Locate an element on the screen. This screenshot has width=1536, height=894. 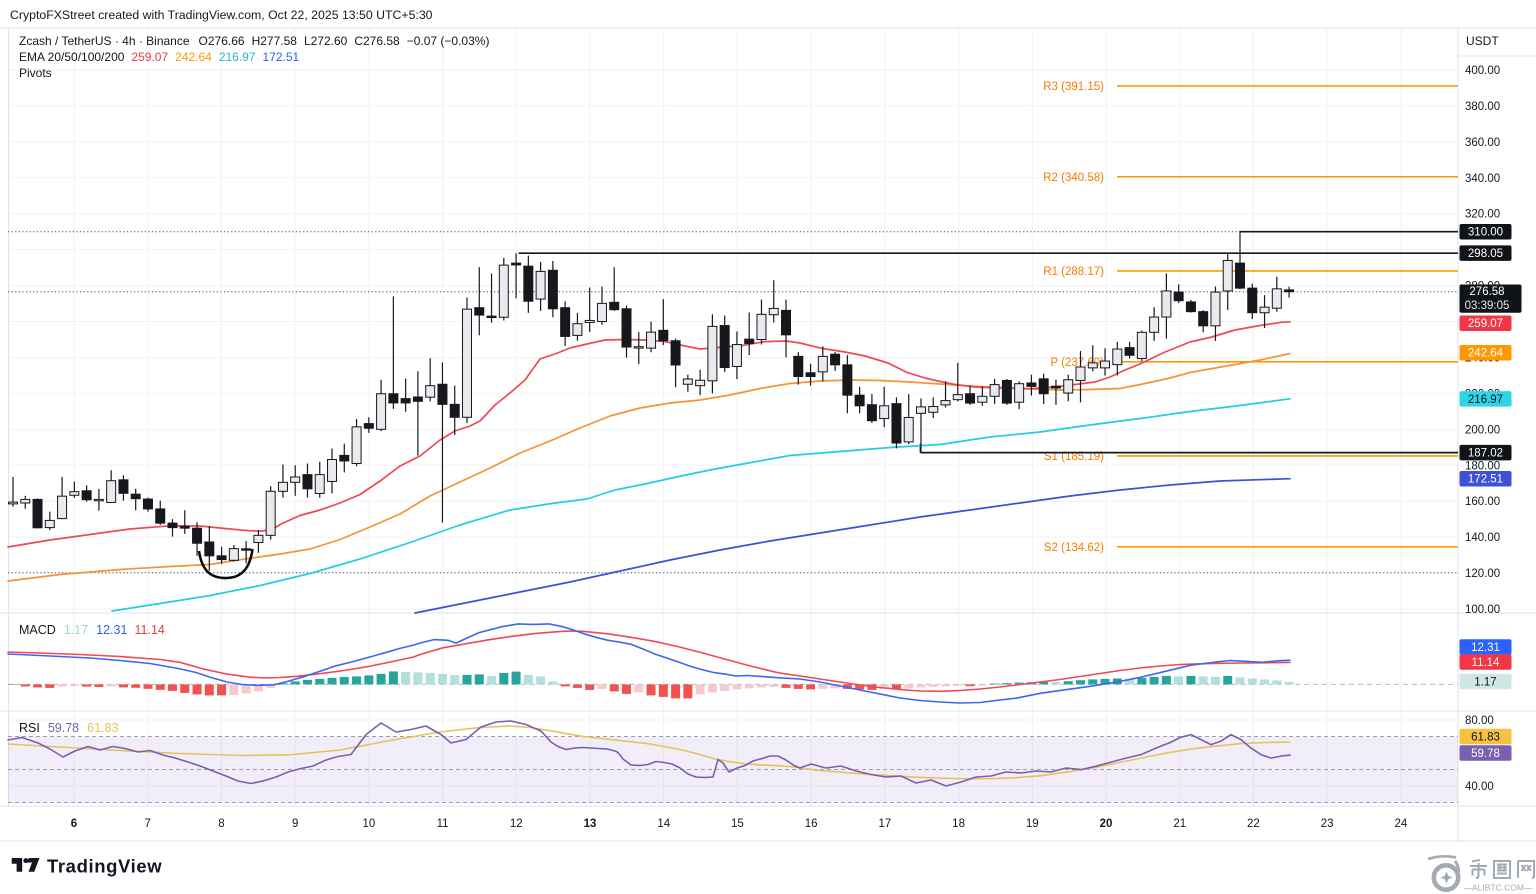
svg-text: 200.00 is located at coordinates (1482, 430).